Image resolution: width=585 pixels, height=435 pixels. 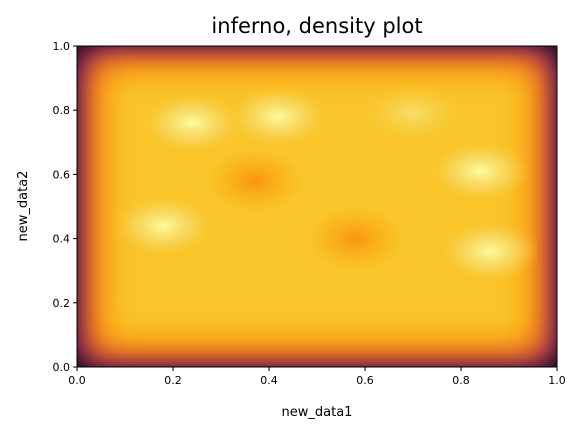 What do you see at coordinates (317, 377) in the screenshot?
I see `x-axis: 0.0 0.2 0.4 0.6 0.8 1.0` at bounding box center [317, 377].